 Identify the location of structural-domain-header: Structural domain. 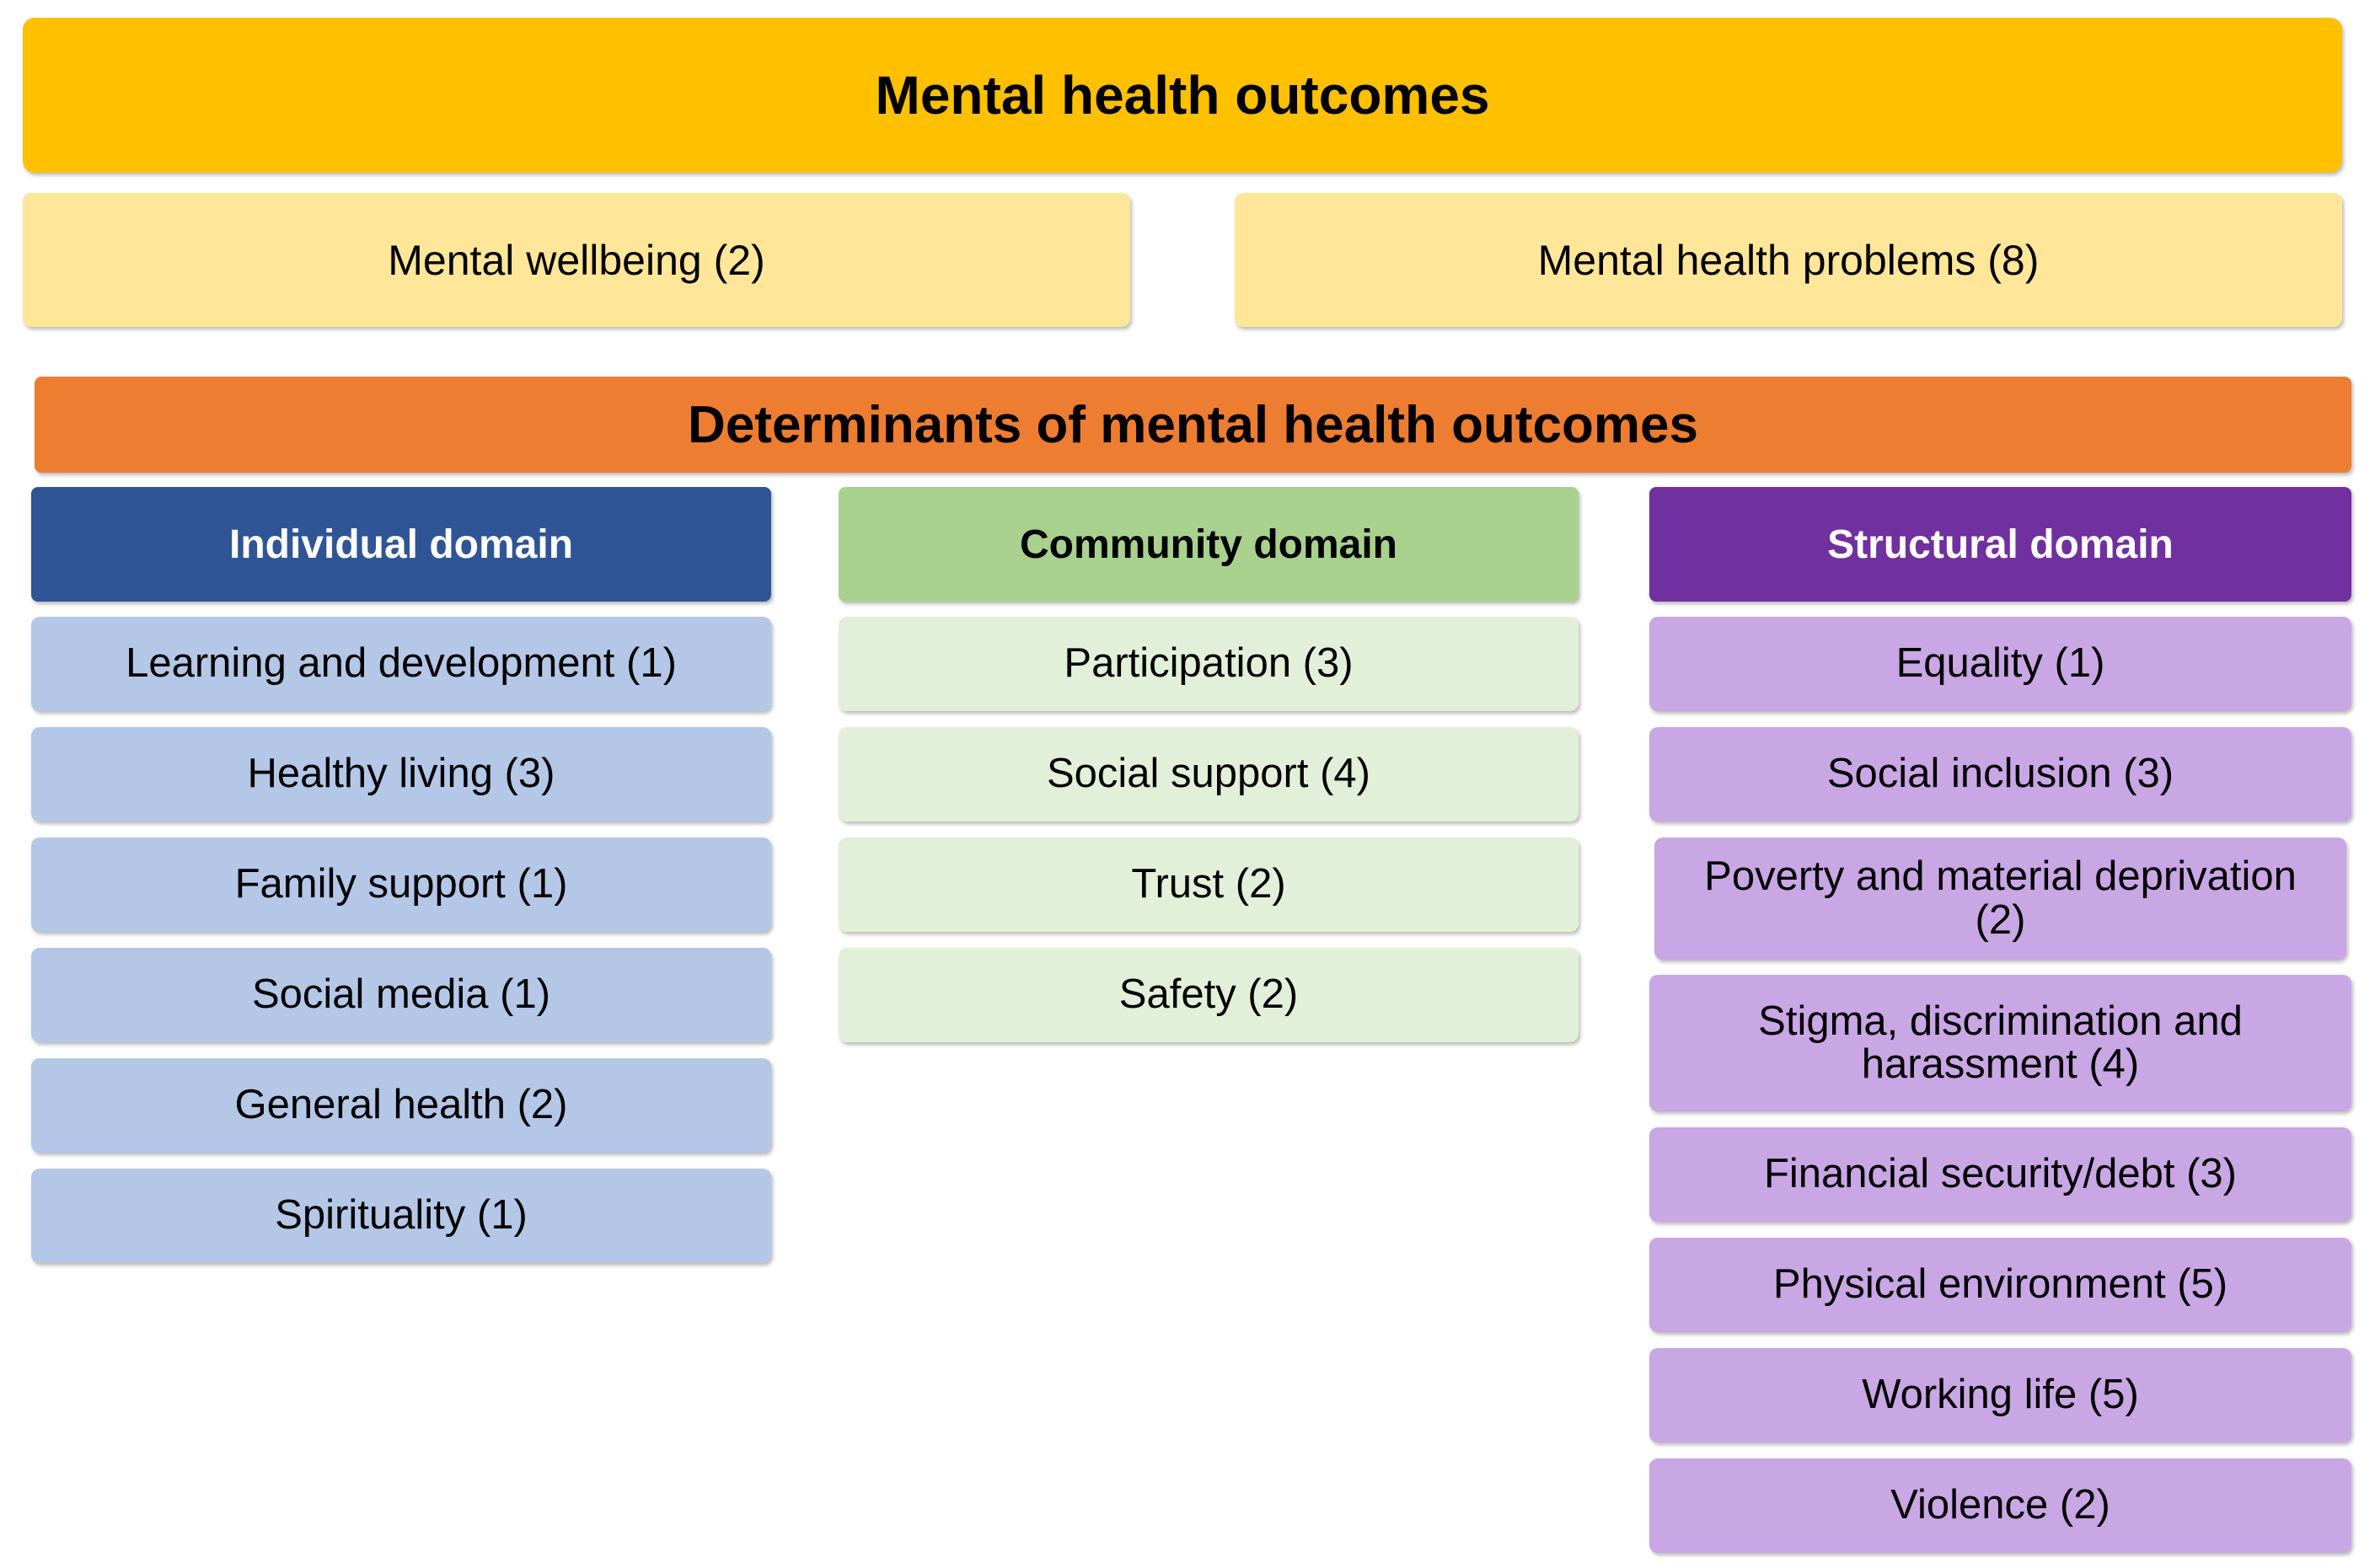
(2000, 544).